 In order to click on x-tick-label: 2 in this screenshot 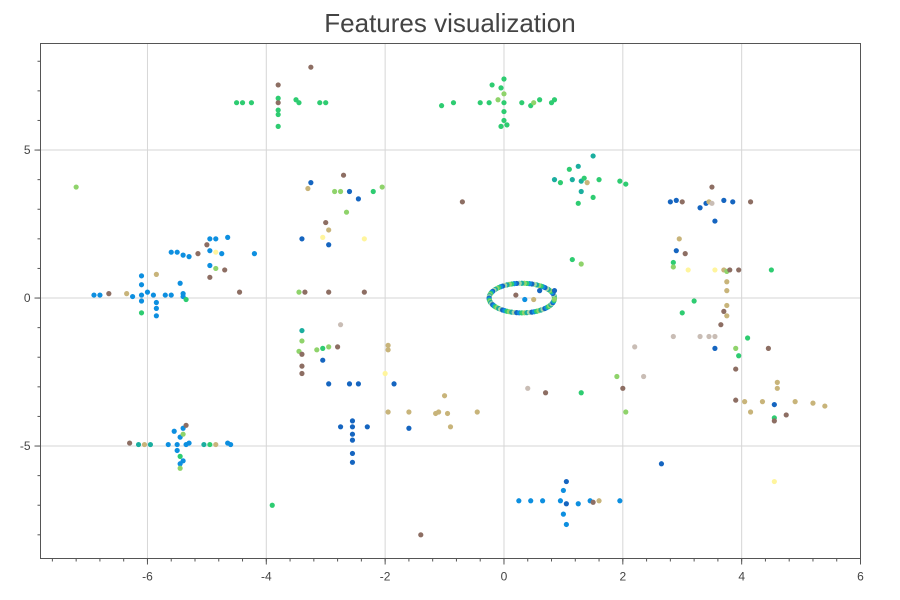, I will do `click(622, 577)`.